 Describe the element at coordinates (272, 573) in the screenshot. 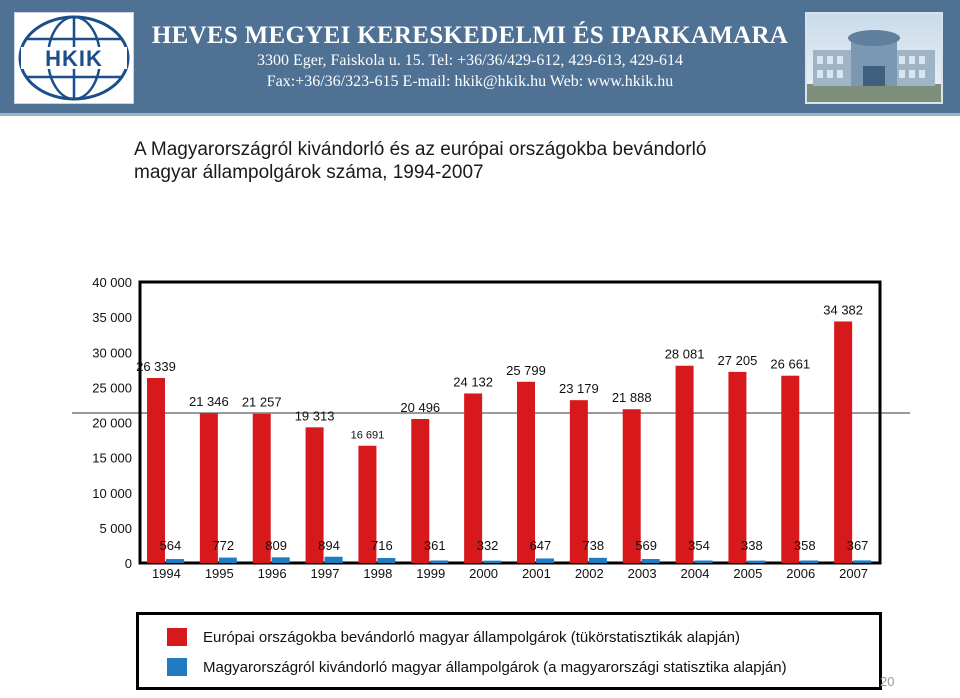

I see `x-tick-label: 1996` at that location.